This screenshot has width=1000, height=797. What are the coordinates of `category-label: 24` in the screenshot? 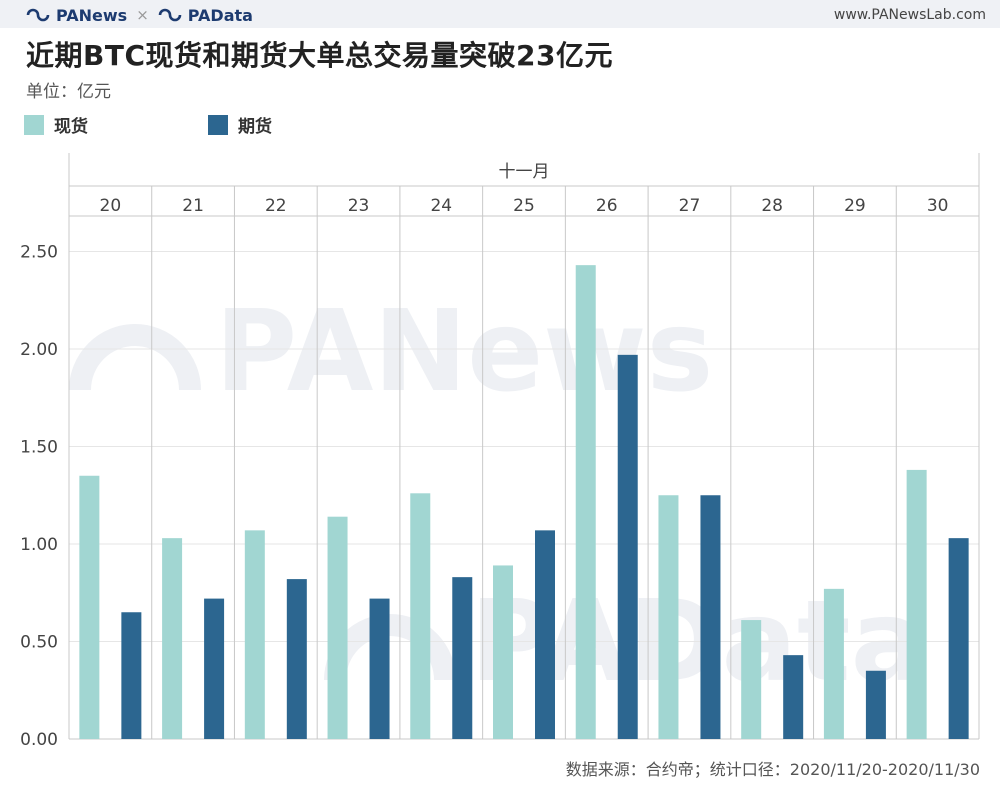 It's located at (441, 206).